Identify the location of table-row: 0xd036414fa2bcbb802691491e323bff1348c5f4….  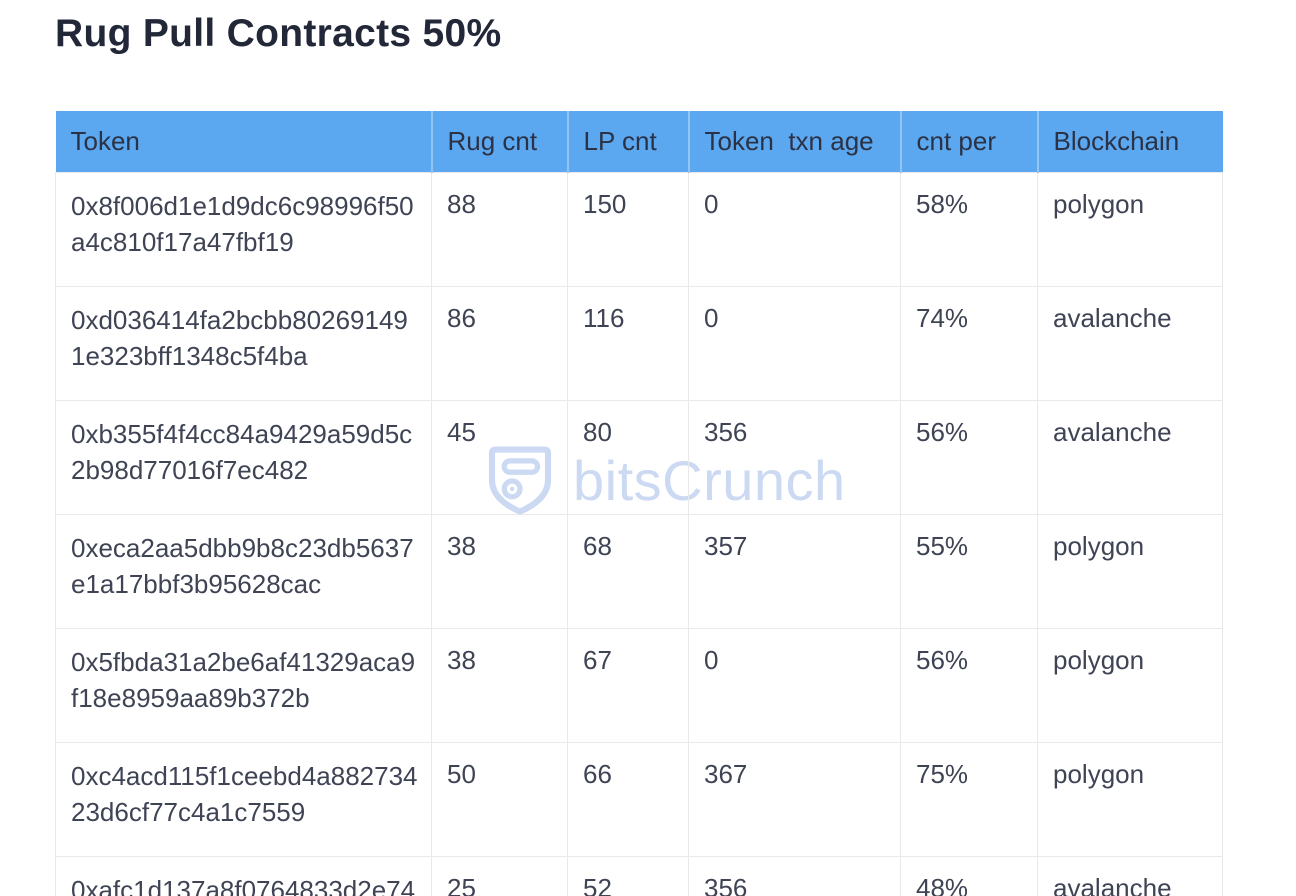
(639, 343).